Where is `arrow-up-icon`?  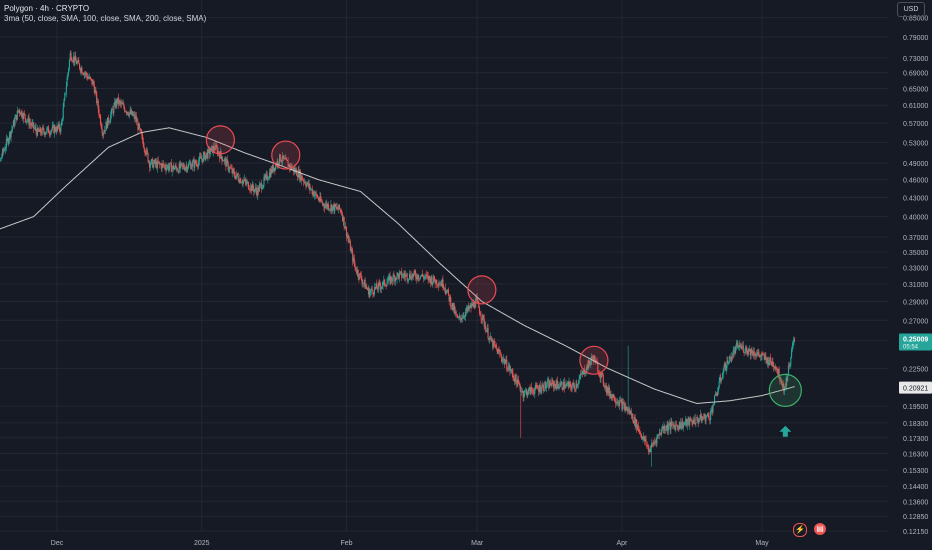 arrow-up-icon is located at coordinates (785, 431).